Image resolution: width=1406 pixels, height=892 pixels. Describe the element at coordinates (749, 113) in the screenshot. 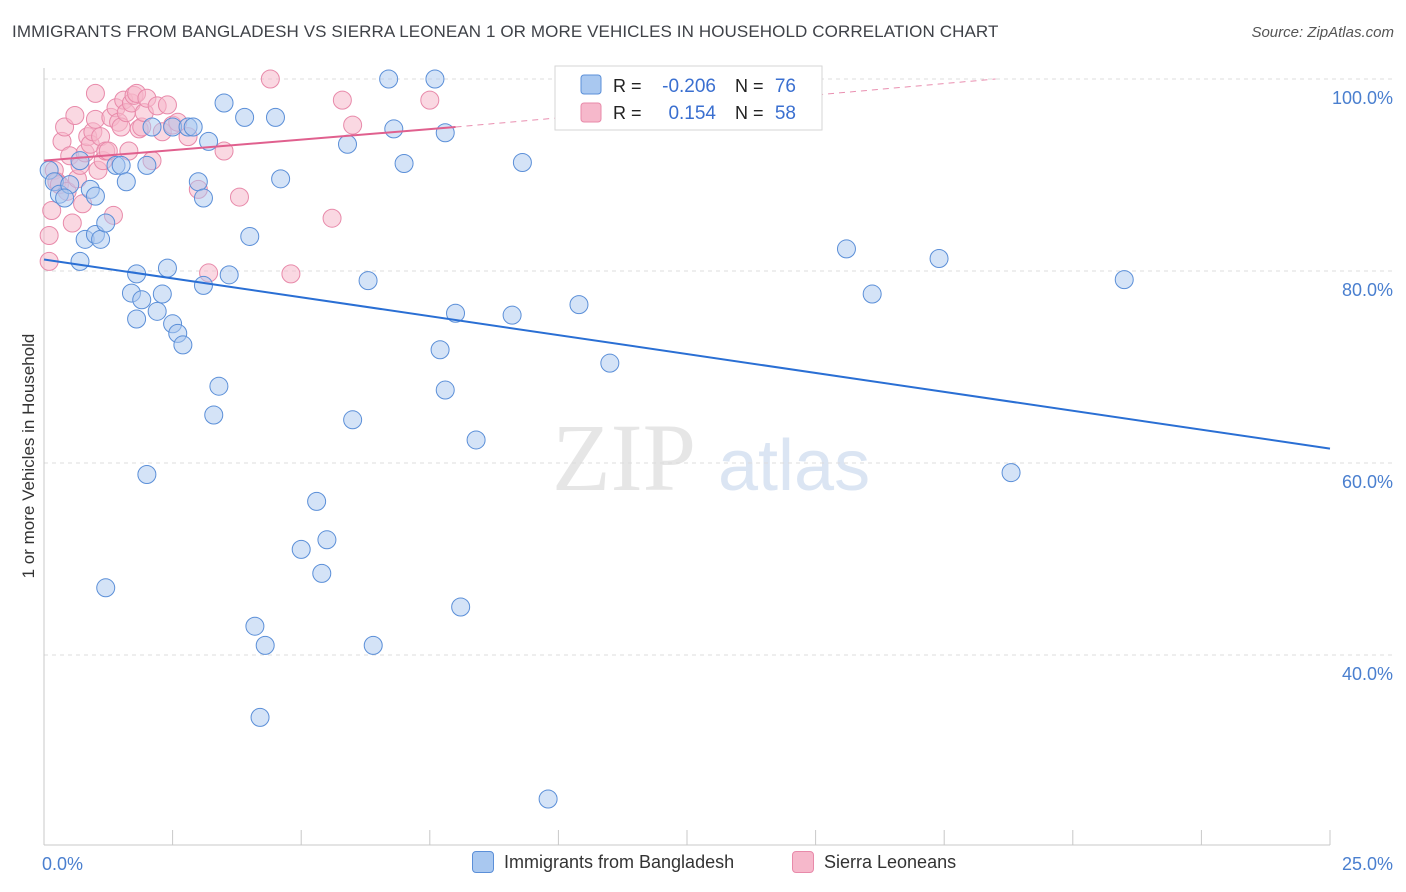

I see `stats-pink-n-label: N =` at that location.